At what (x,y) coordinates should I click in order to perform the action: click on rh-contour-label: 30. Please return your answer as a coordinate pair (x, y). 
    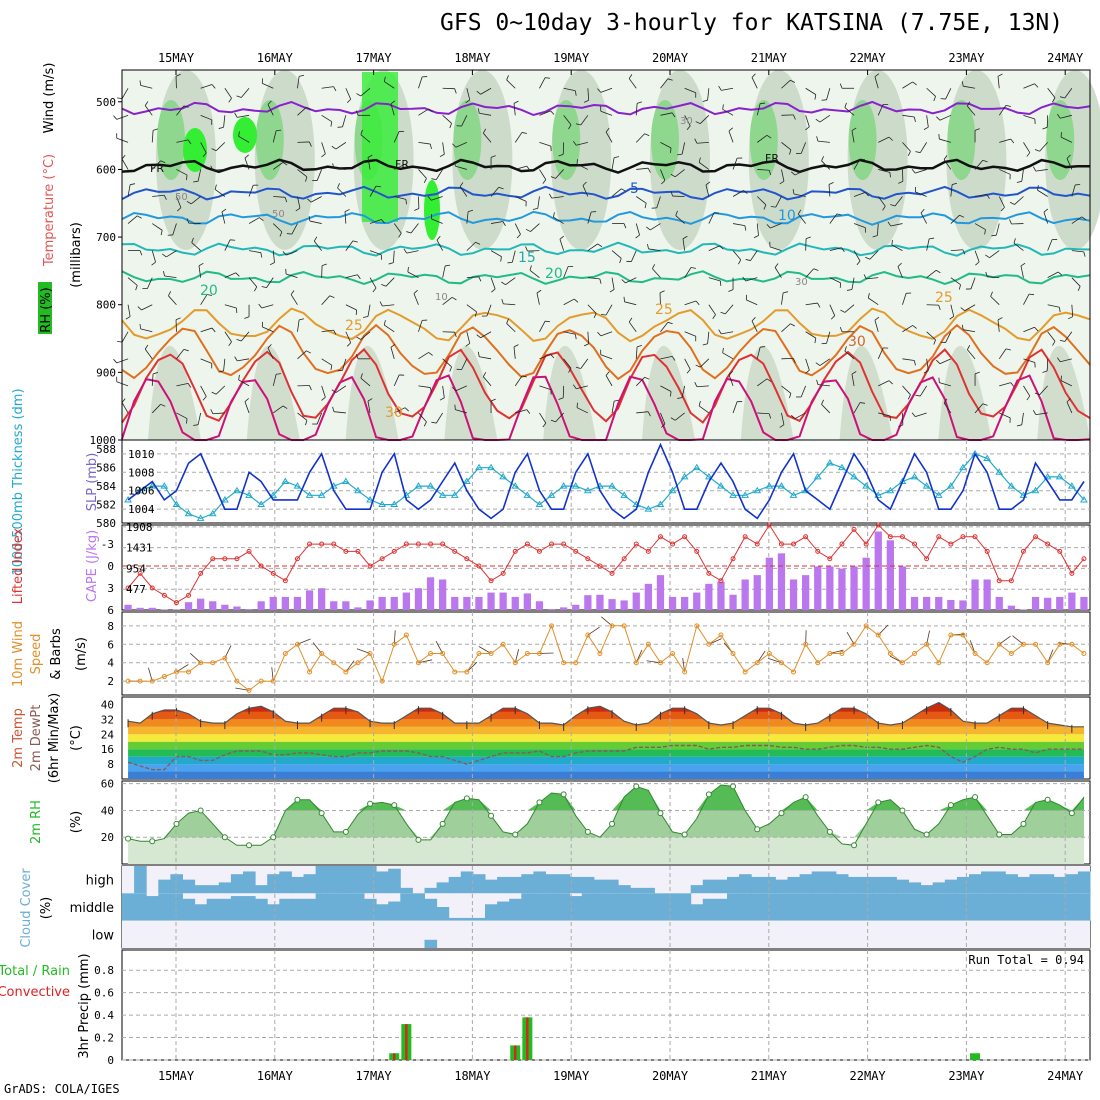
    Looking at the image, I should click on (801, 282).